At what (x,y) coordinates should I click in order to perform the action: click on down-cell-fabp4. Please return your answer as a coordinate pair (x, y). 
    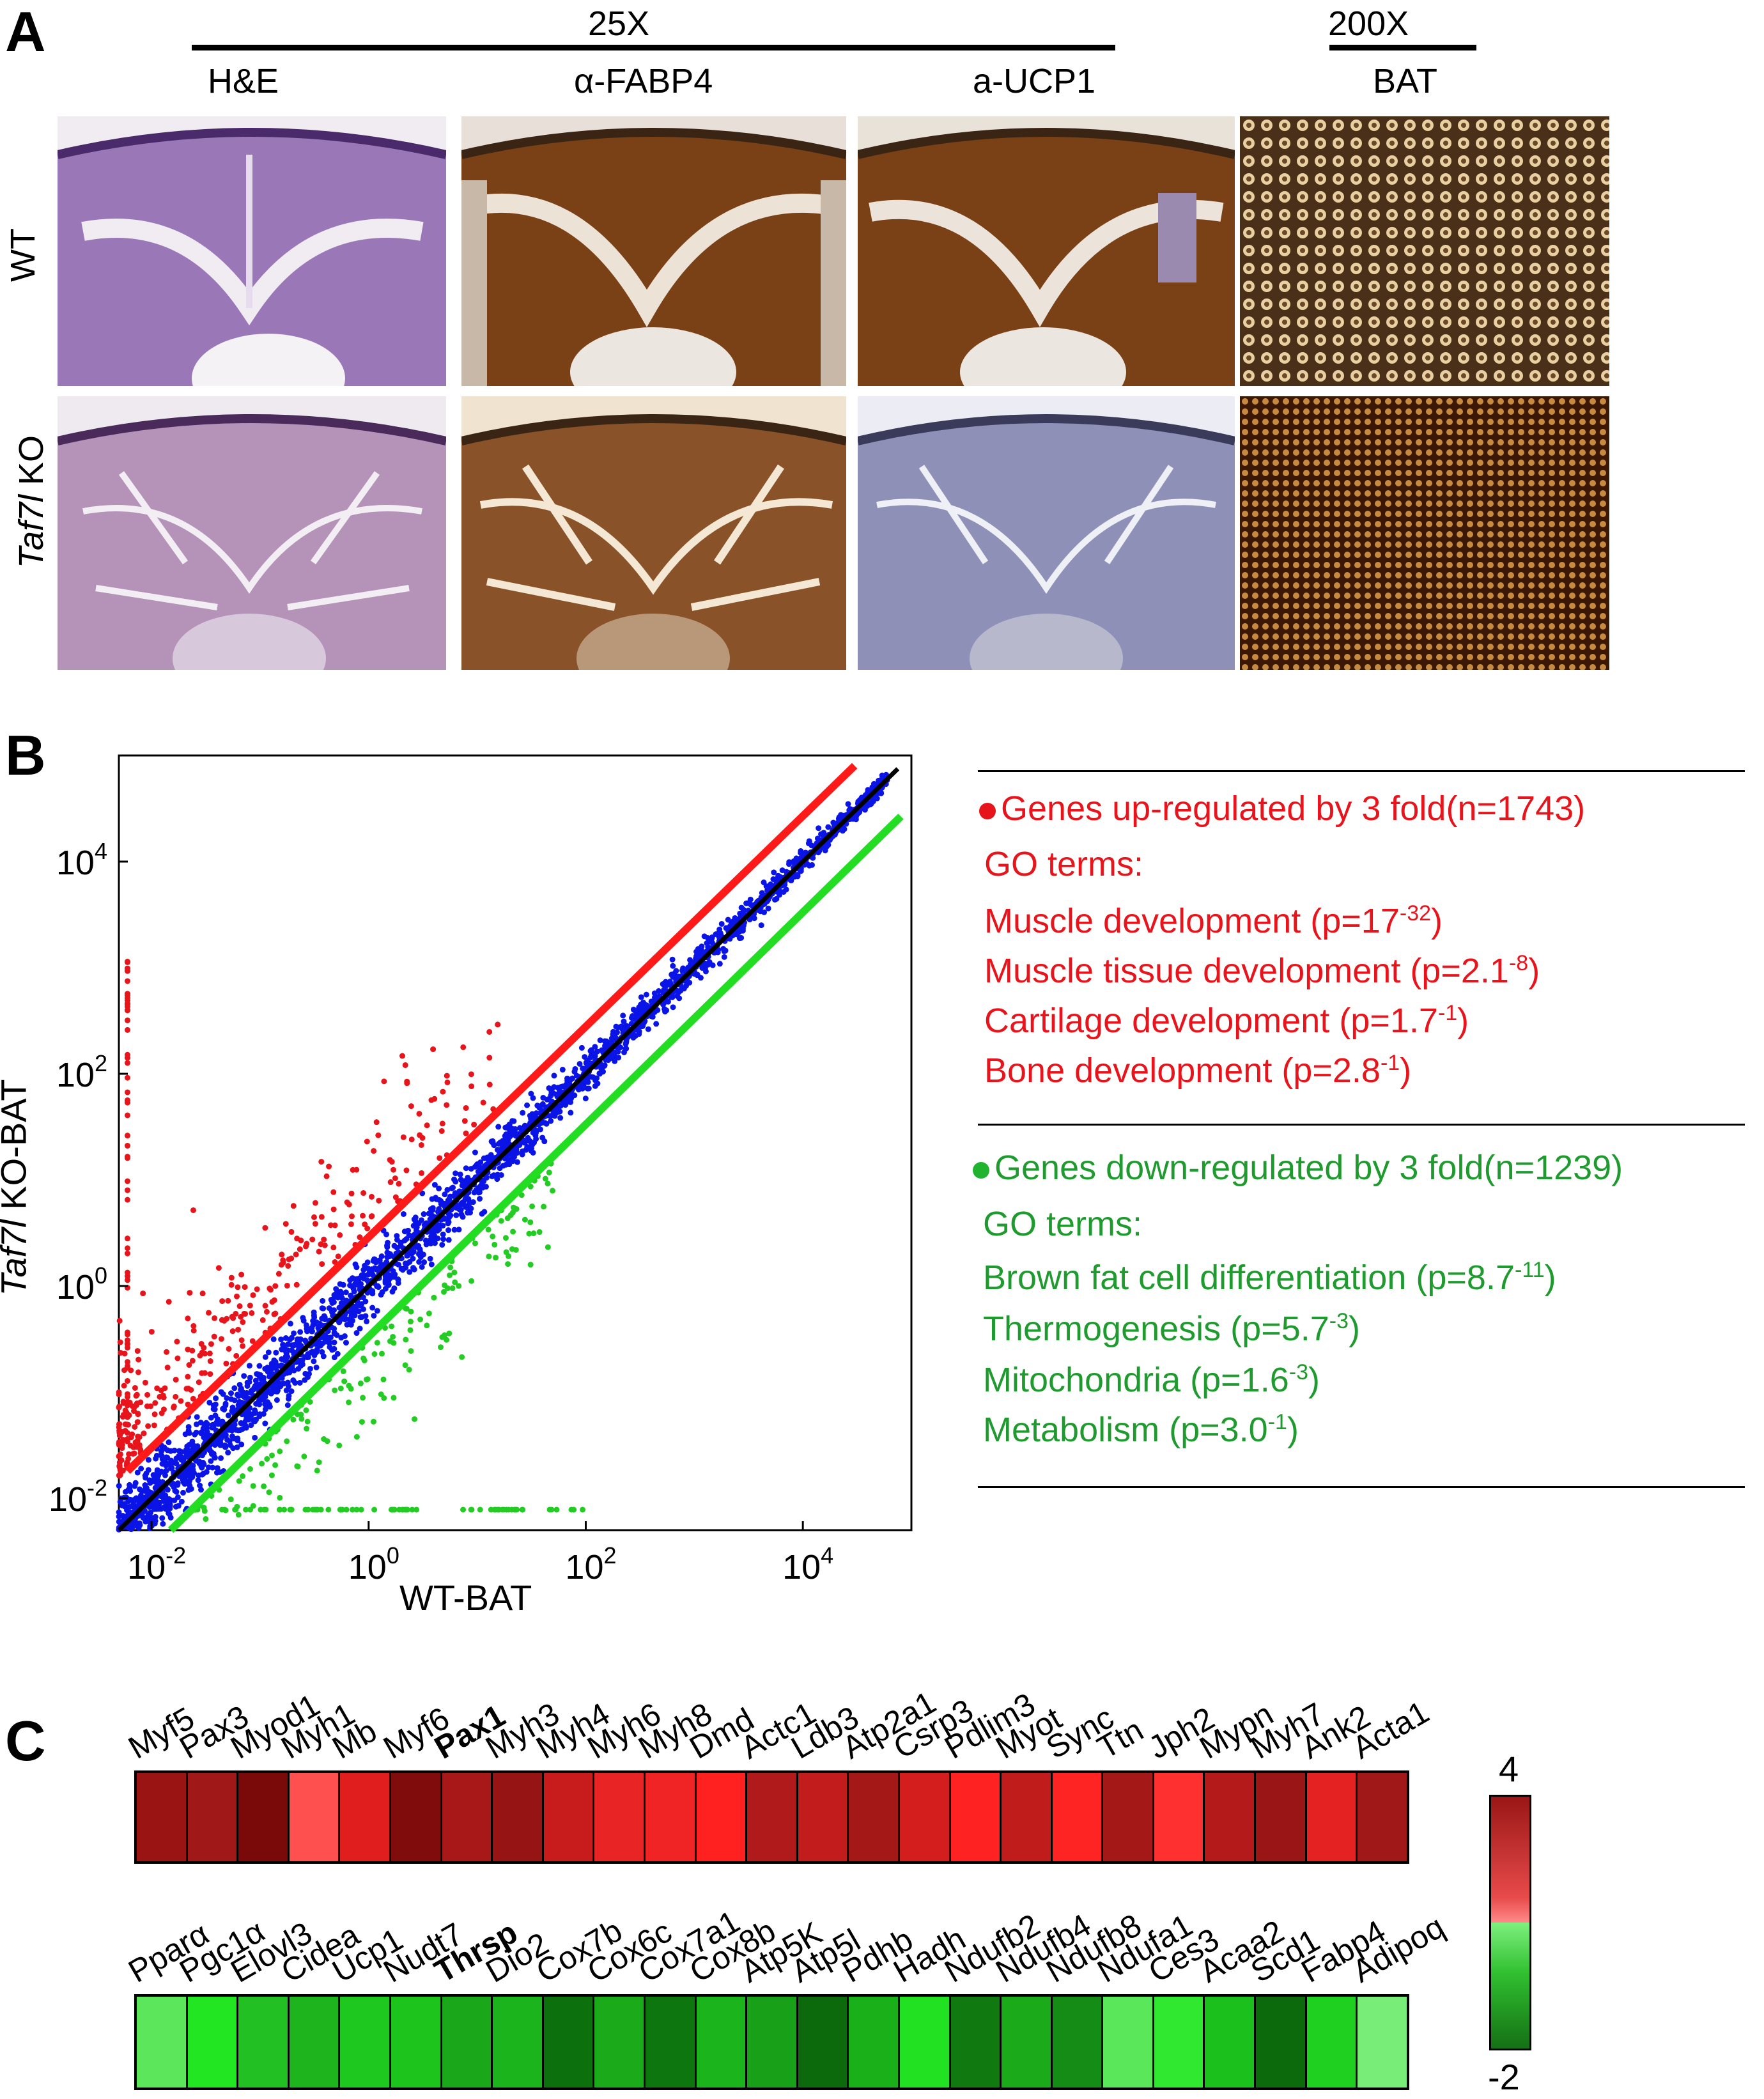
    Looking at the image, I should click on (1332, 2042).